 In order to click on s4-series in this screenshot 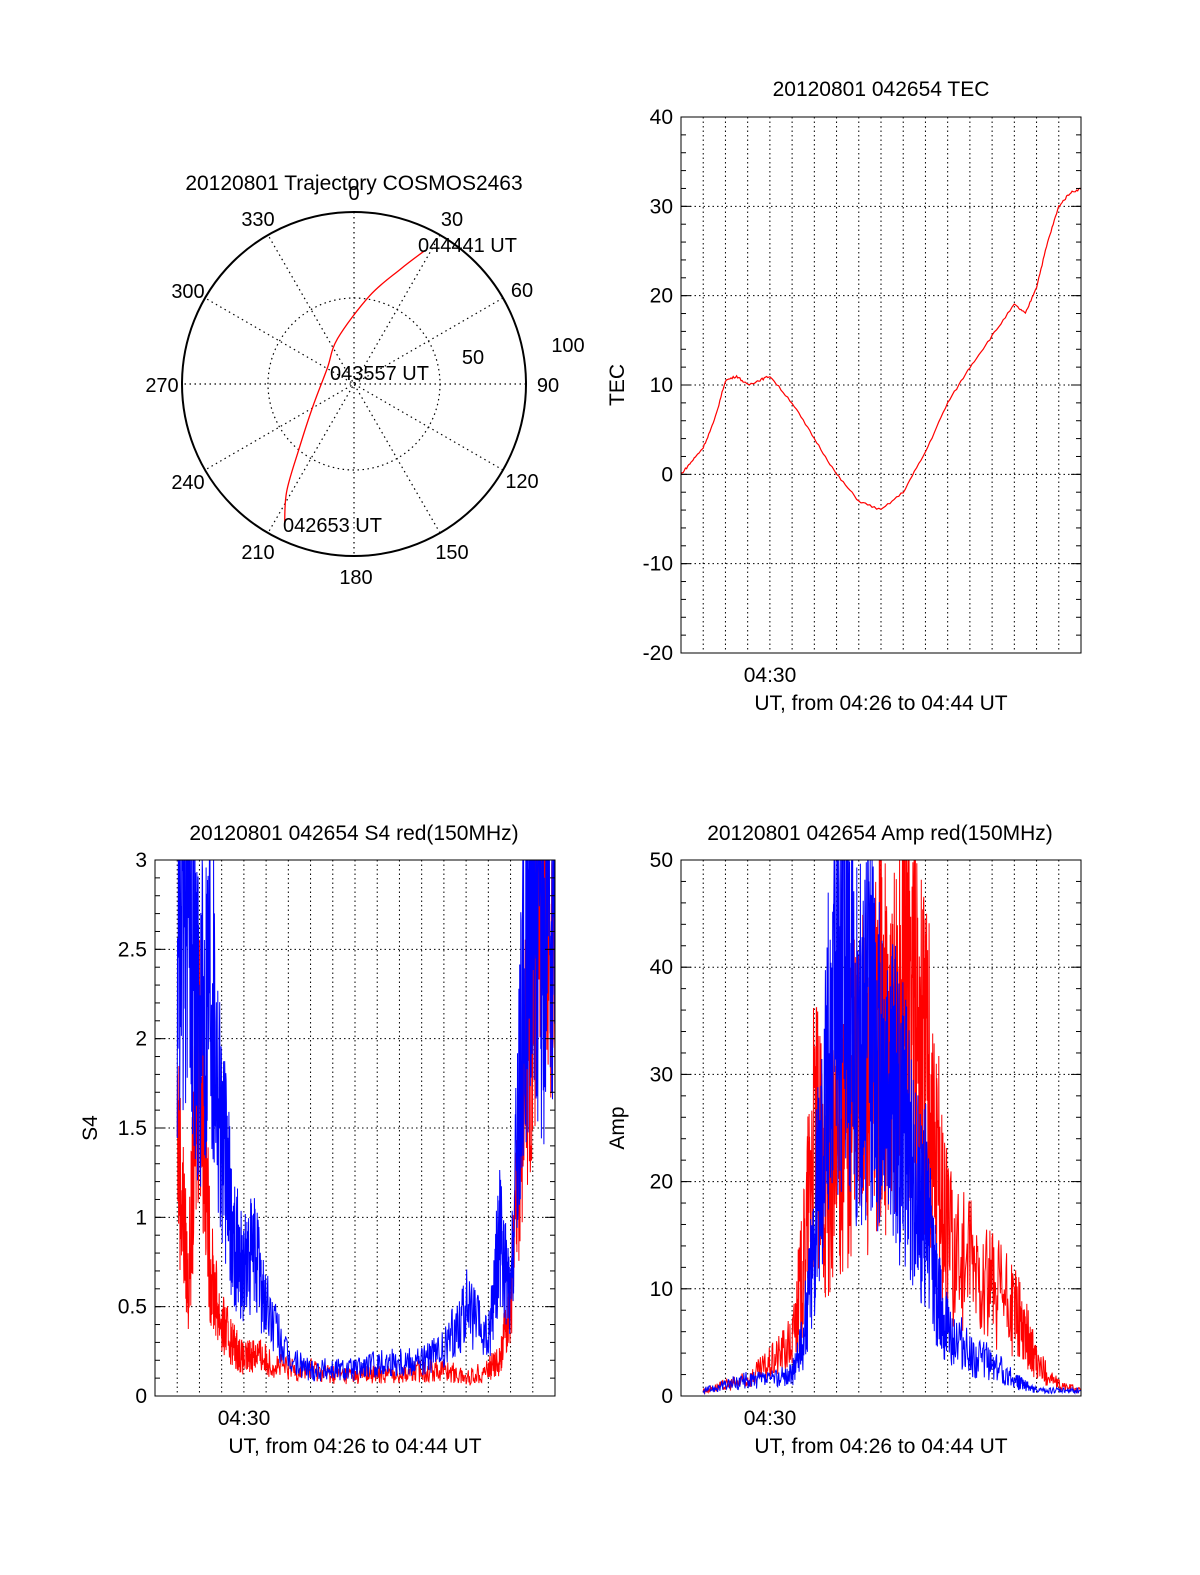, I will do `click(366, 1122)`.